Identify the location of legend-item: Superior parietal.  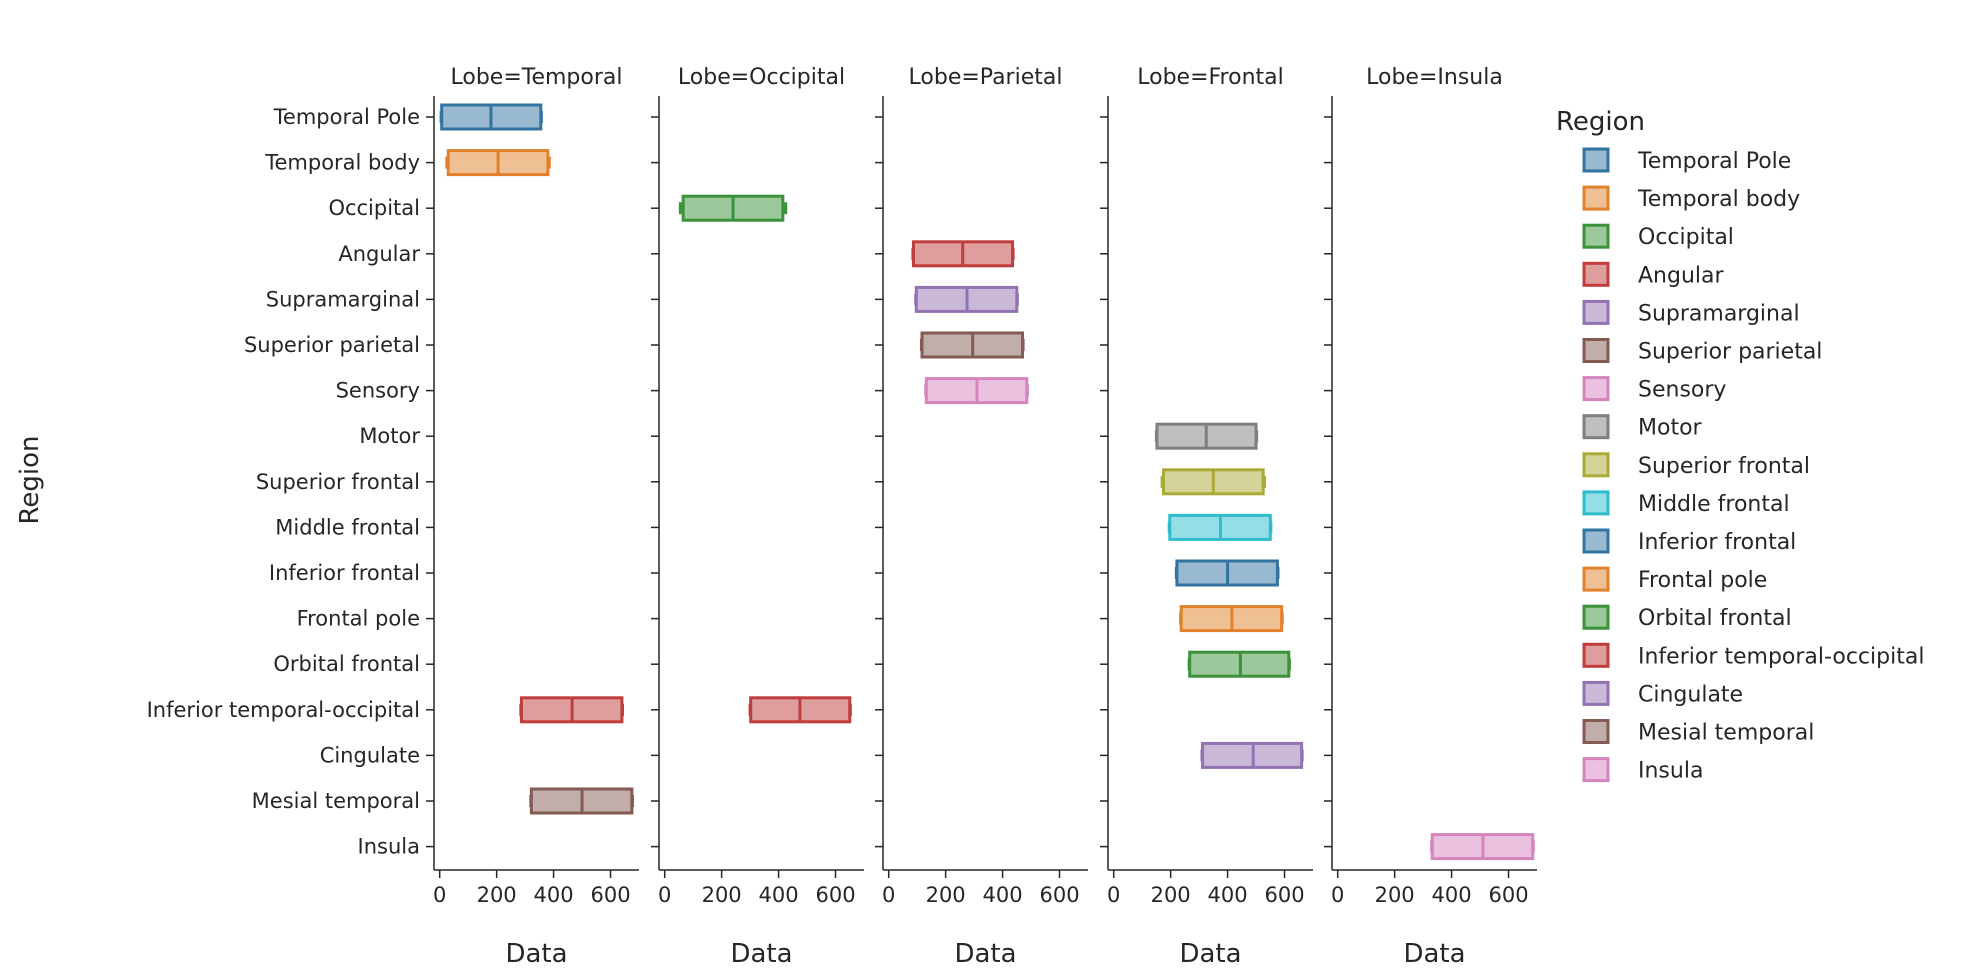
(1702, 351).